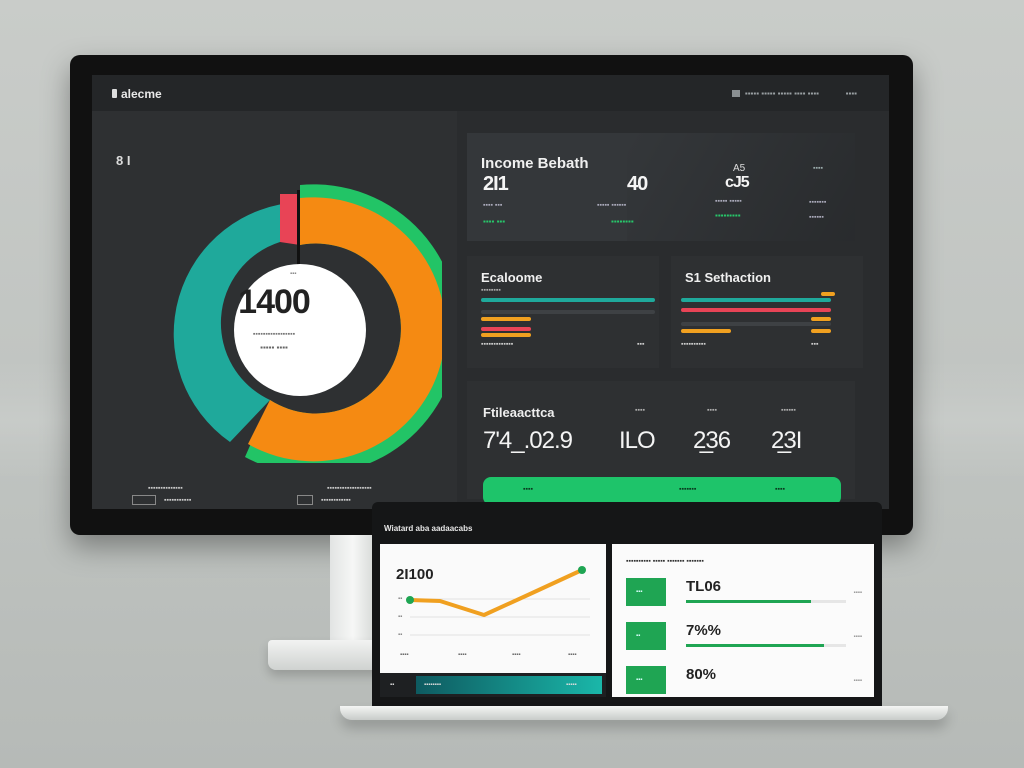 The width and height of the screenshot is (1024, 768). Describe the element at coordinates (528, 440) in the screenshot. I see `metric-value: 7'4_.02.9` at that location.